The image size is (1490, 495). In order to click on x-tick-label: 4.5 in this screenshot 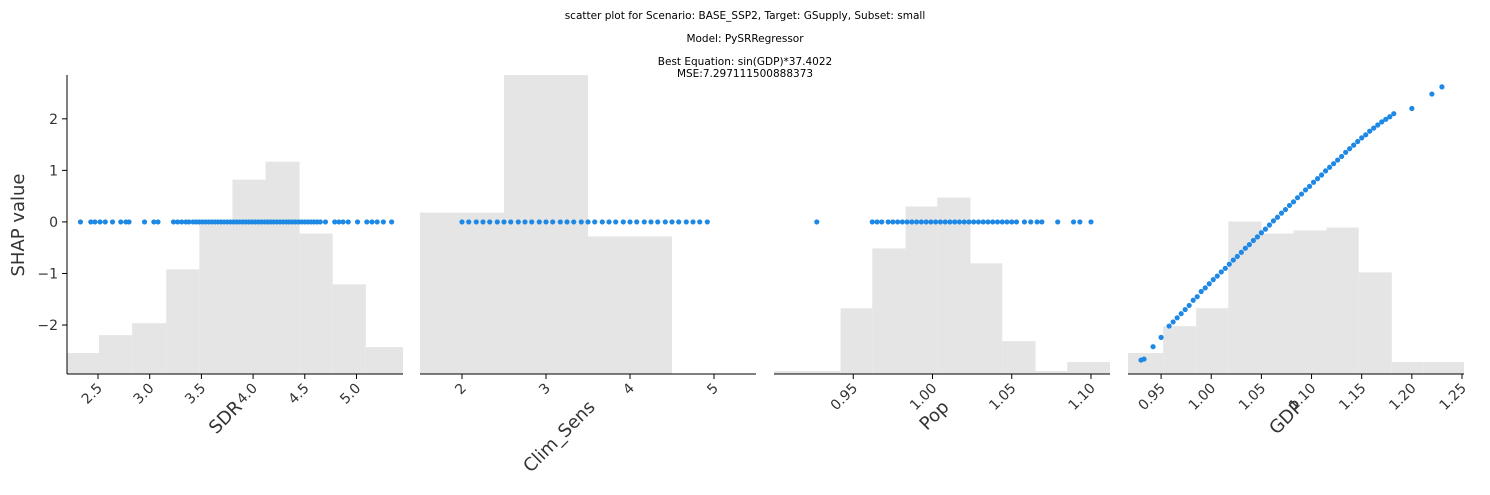, I will do `click(299, 394)`.